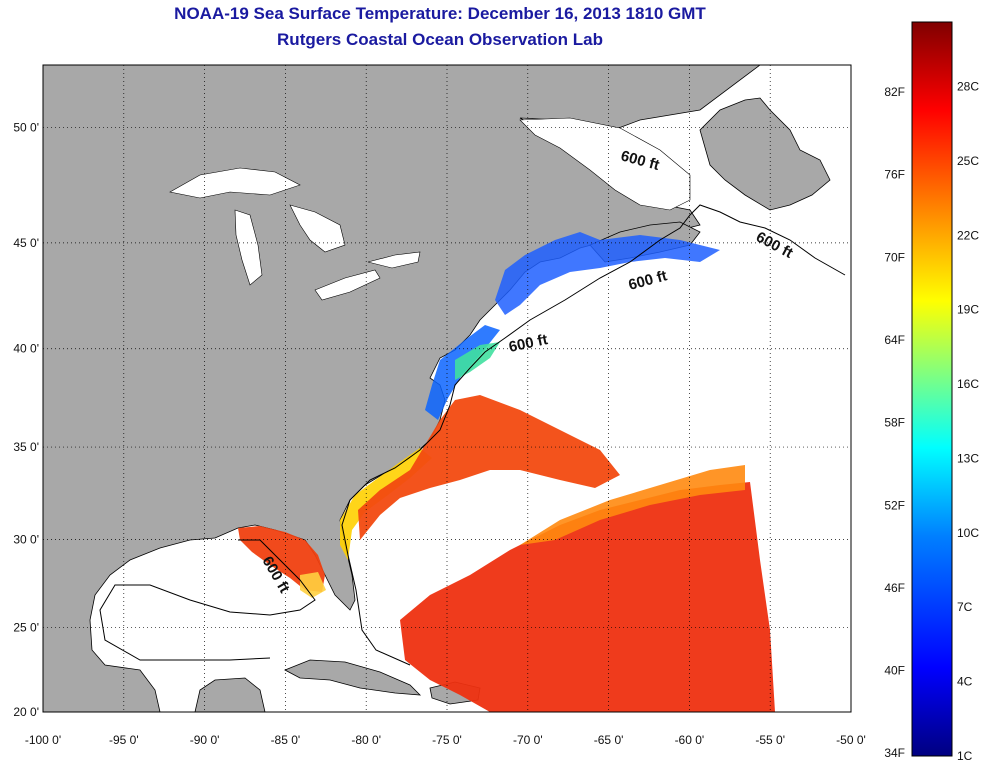 The width and height of the screenshot is (984, 770). I want to click on colorbar, so click(932, 389).